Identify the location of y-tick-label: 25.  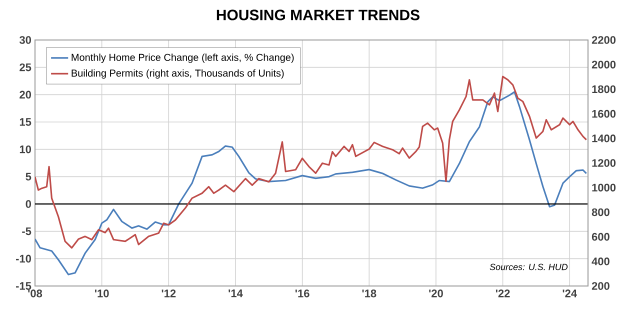
(26, 67).